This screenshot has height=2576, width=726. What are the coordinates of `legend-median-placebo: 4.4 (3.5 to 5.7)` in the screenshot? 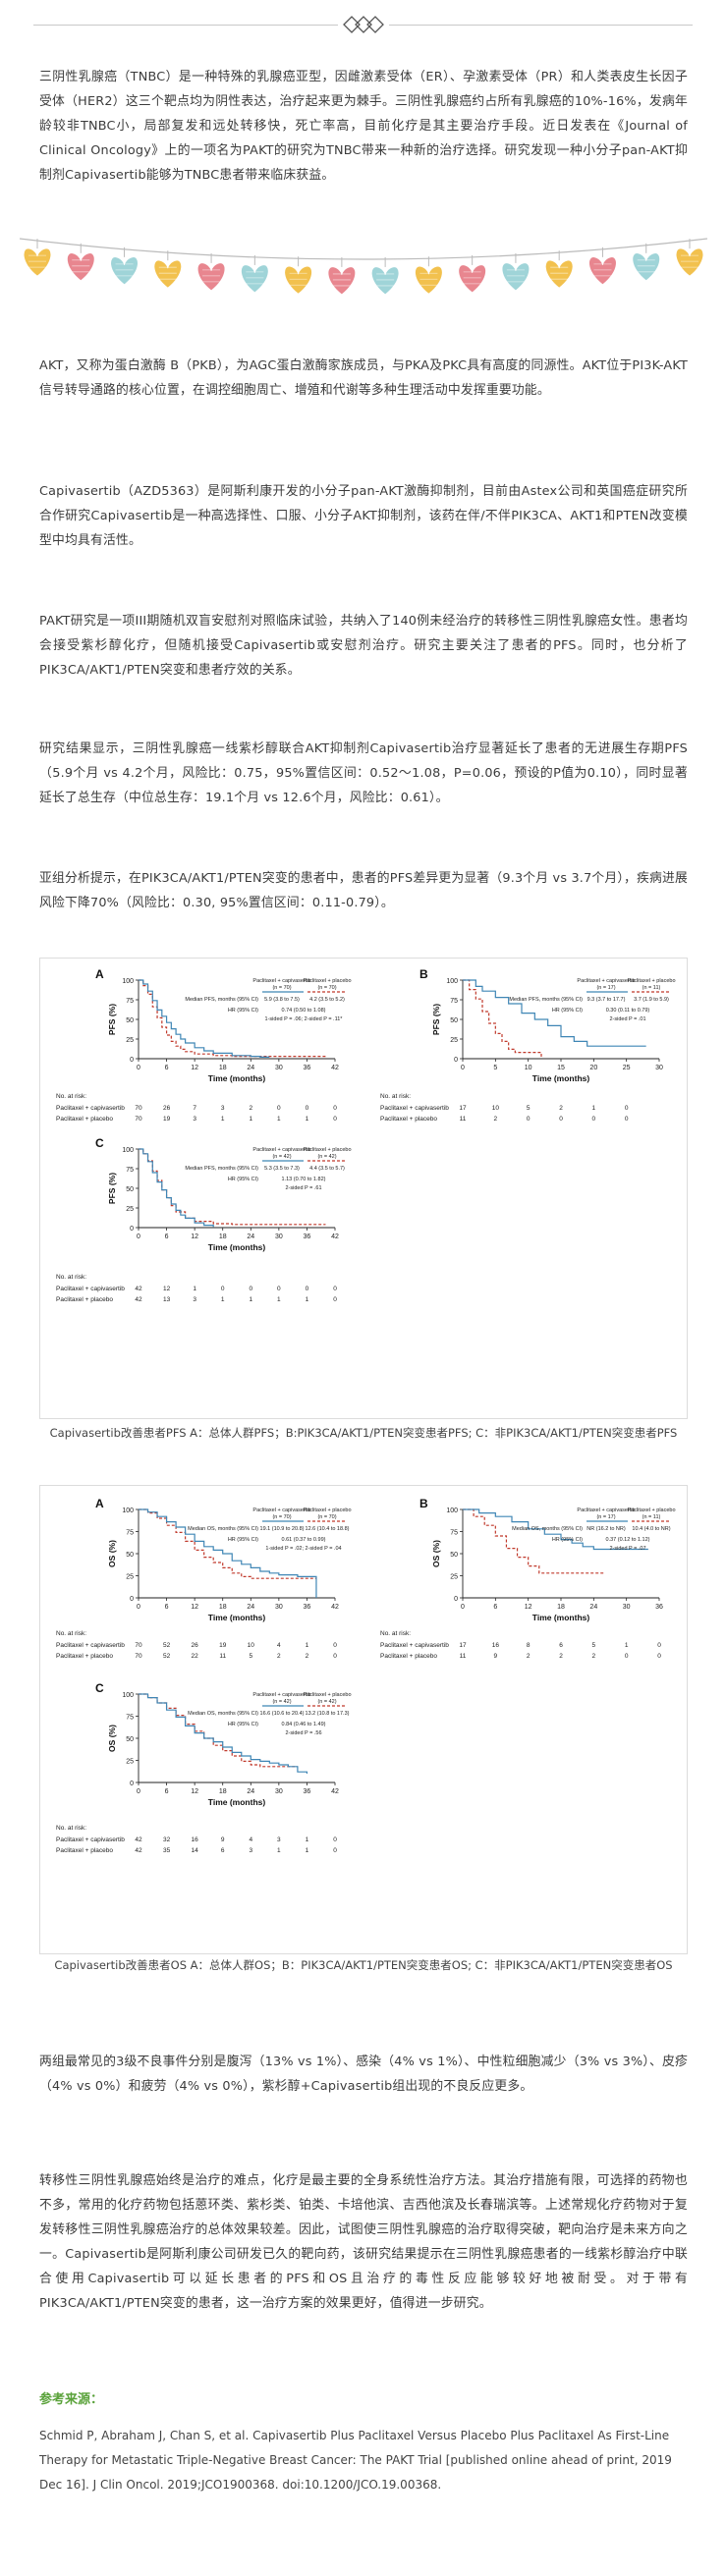 It's located at (327, 1169).